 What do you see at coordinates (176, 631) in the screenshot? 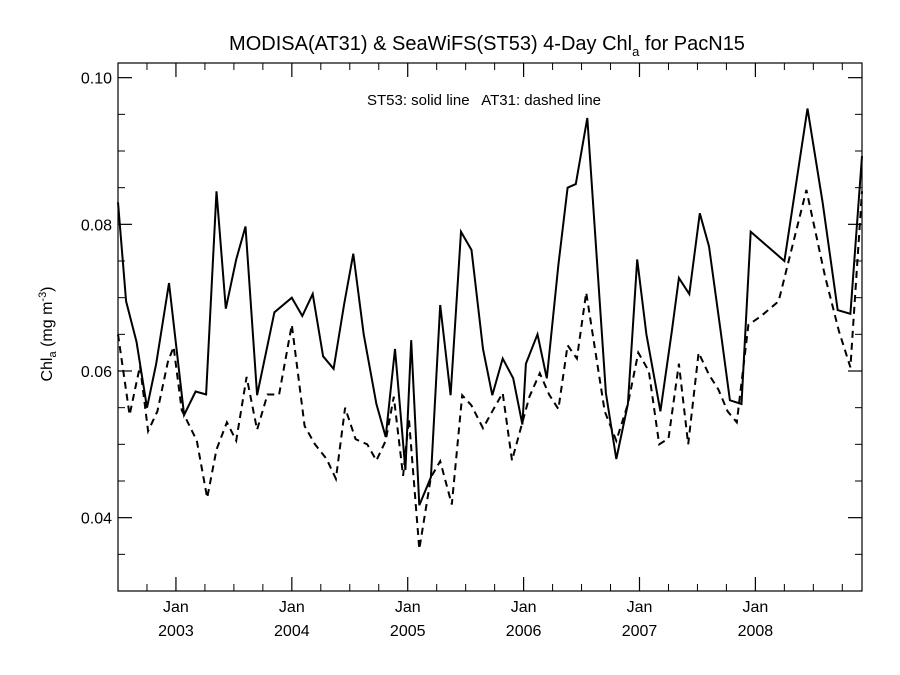
I see `x-tick-year-label: 2003` at bounding box center [176, 631].